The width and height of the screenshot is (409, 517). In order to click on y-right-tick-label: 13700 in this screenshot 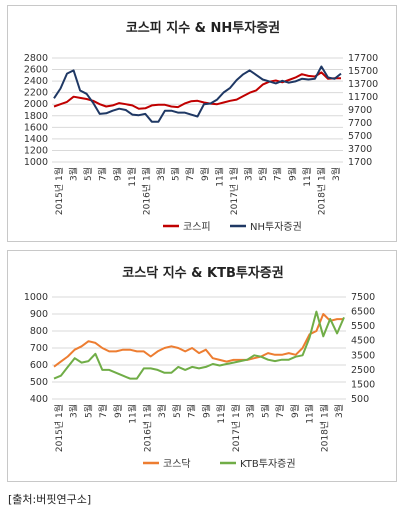, I will do `click(363, 84)`.